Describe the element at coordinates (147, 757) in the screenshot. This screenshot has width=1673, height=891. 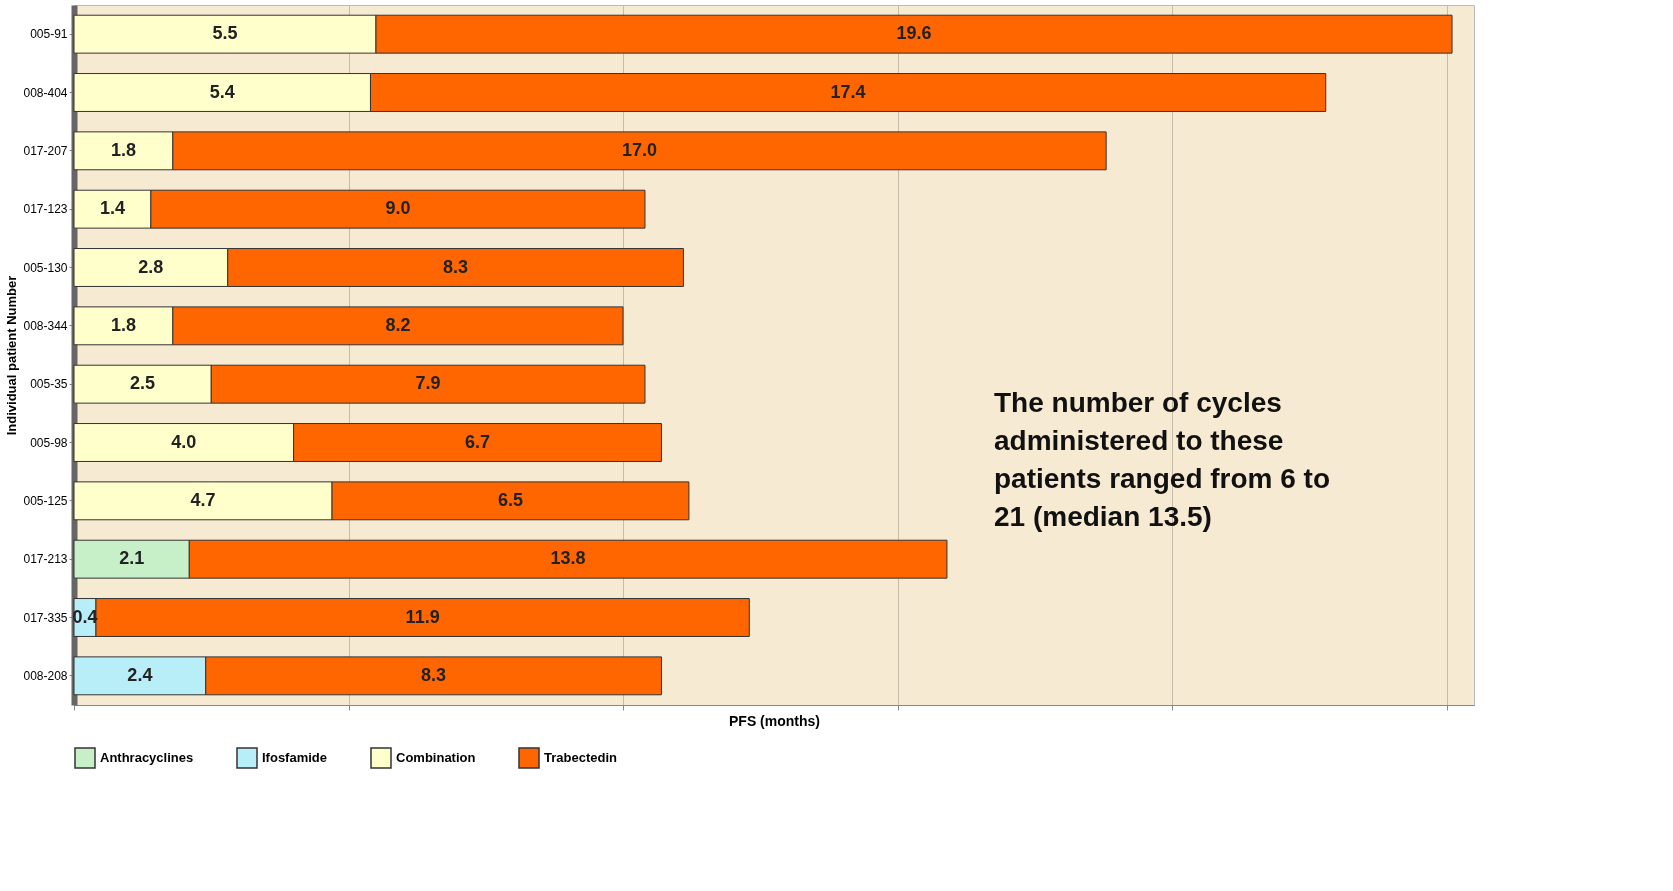
I see `legend-label: Anthracyclines` at that location.